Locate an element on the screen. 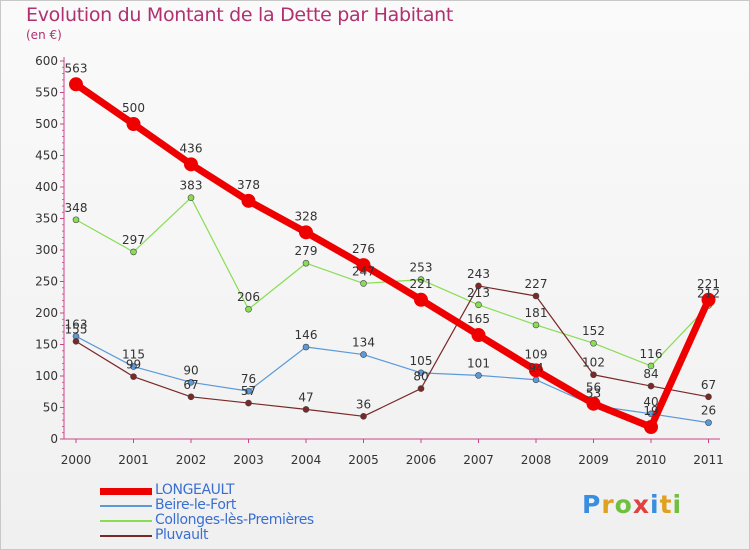  data-label: 56 is located at coordinates (593, 388).